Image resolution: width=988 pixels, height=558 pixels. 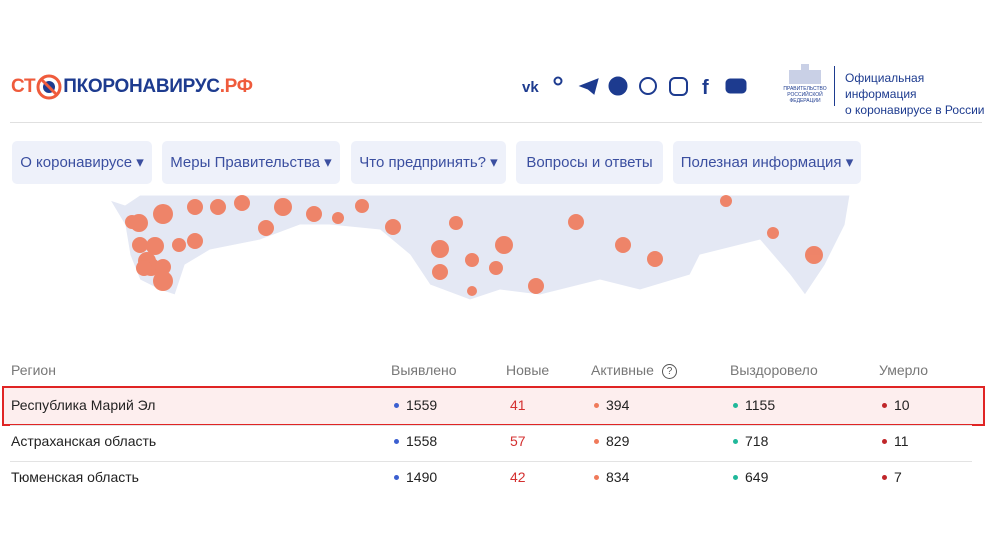 What do you see at coordinates (805, 101) in the screenshot?
I see `gov-text: ФЕДЕРАЦИИ` at bounding box center [805, 101].